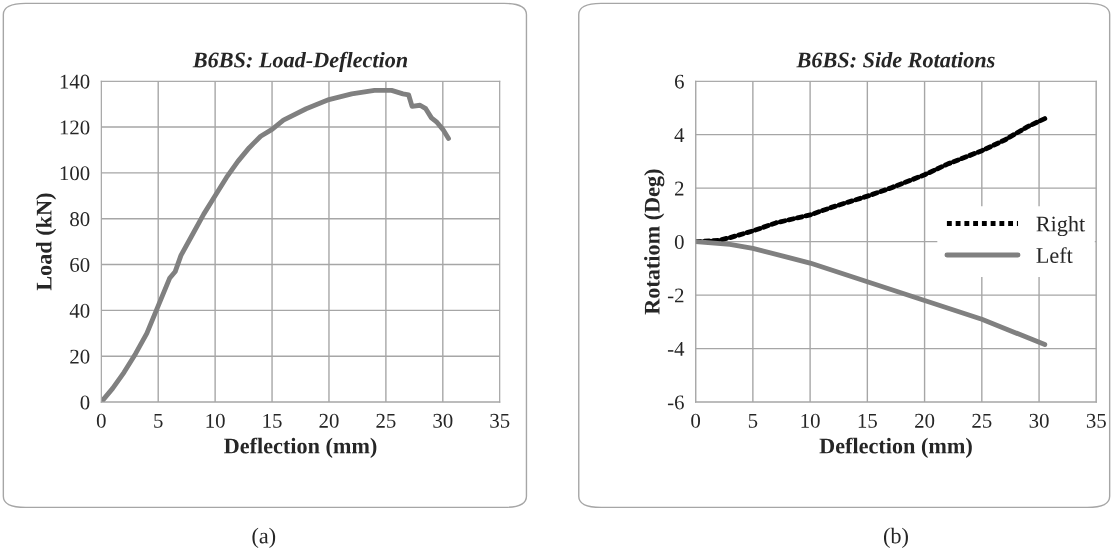 Image resolution: width=1113 pixels, height=560 pixels. What do you see at coordinates (675, 402) in the screenshot?
I see `y-tick-label: -6` at bounding box center [675, 402].